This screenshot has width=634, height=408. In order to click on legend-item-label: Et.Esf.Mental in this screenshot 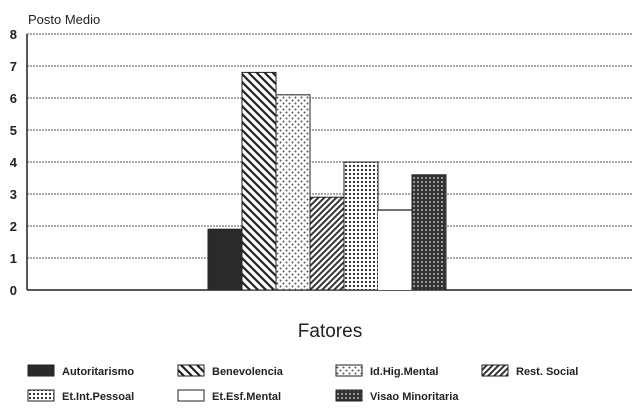, I will do `click(246, 397)`.